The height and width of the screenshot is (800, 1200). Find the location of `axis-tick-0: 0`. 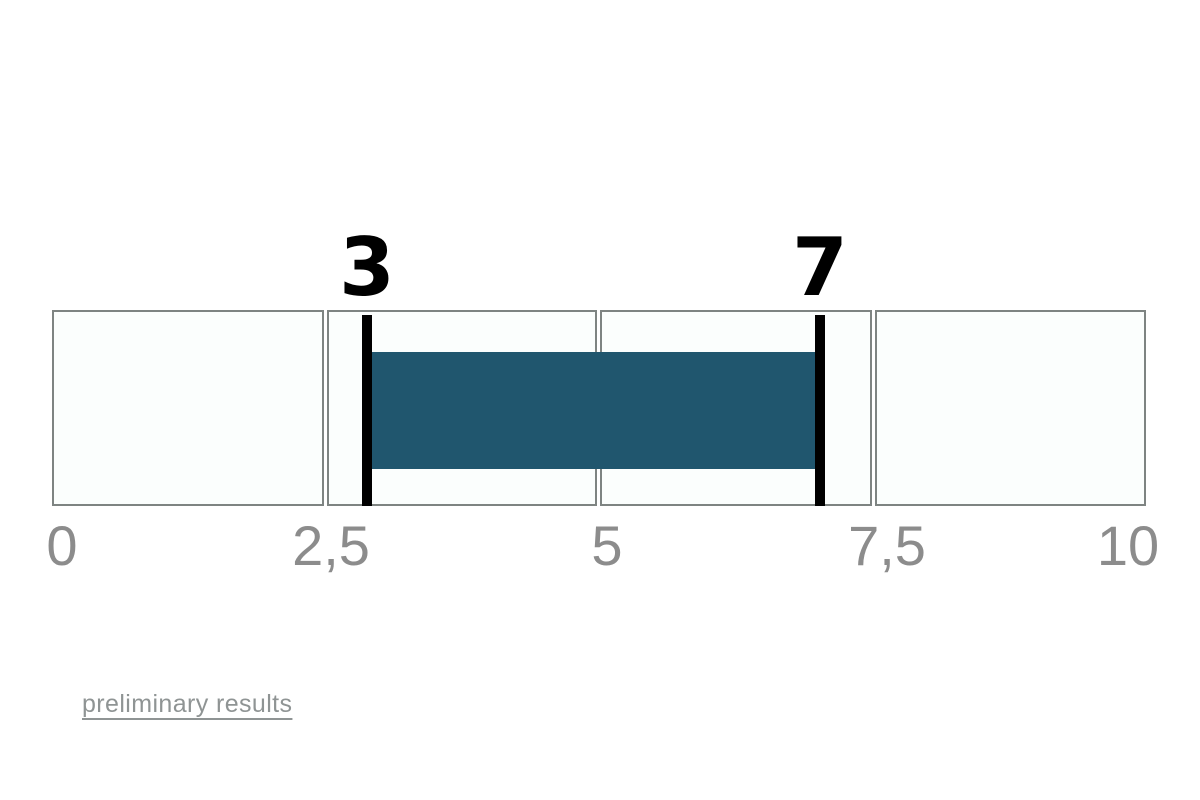

axis-tick-0: 0 is located at coordinates (62, 545).